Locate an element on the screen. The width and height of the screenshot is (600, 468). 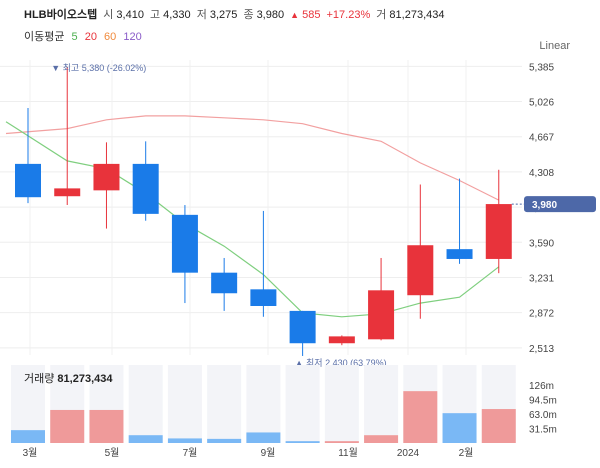
volume-tick-label: 31.5m is located at coordinates (543, 430).